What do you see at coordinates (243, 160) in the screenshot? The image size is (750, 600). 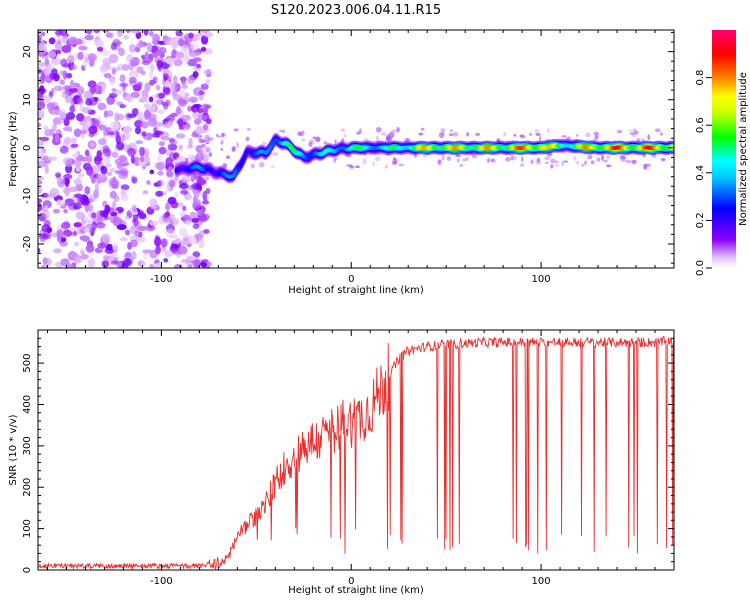 I see `trace-cell` at bounding box center [243, 160].